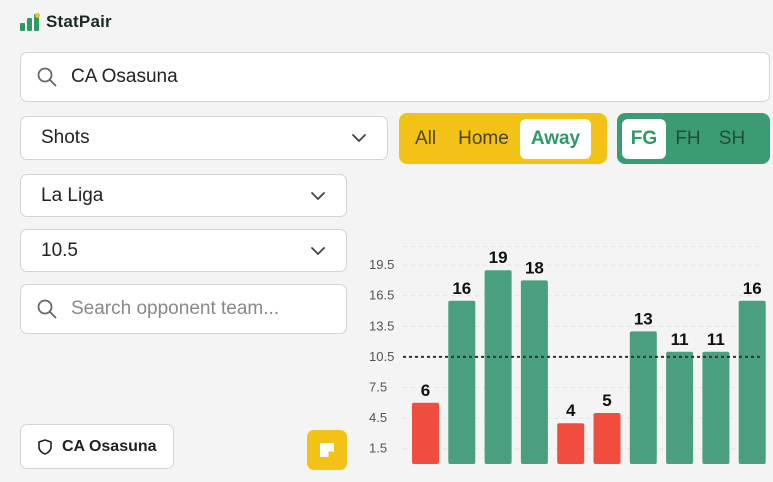 The width and height of the screenshot is (773, 482). I want to click on app-logo: StatPair, so click(66, 22).